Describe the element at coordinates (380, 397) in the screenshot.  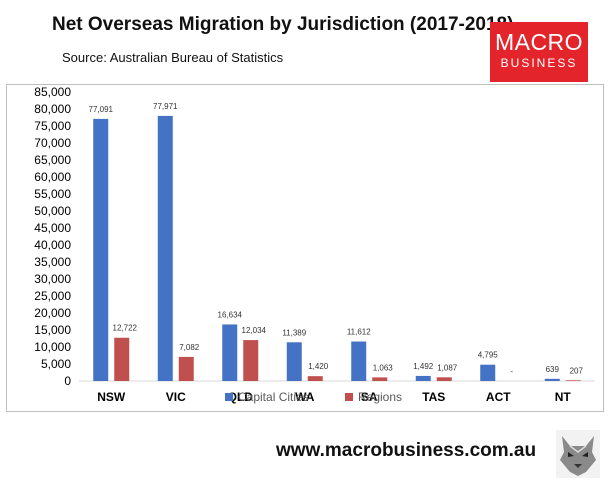
I see `legend-label-regions: Regions` at that location.